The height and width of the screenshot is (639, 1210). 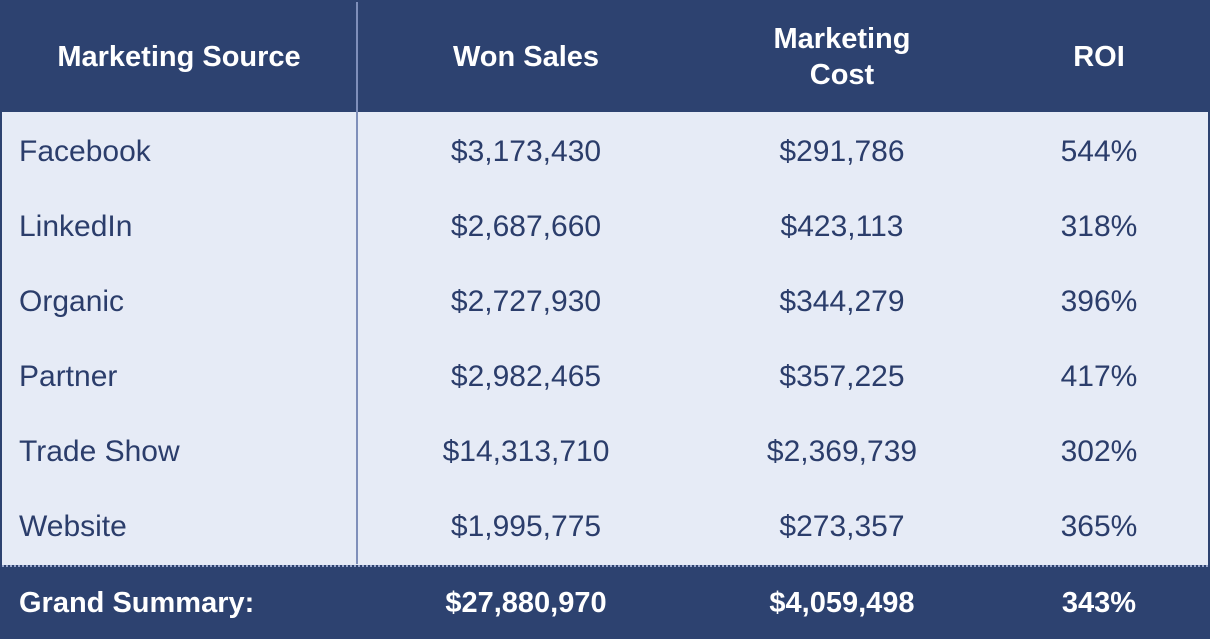 I want to click on row-source: Trade Show, so click(x=99, y=451).